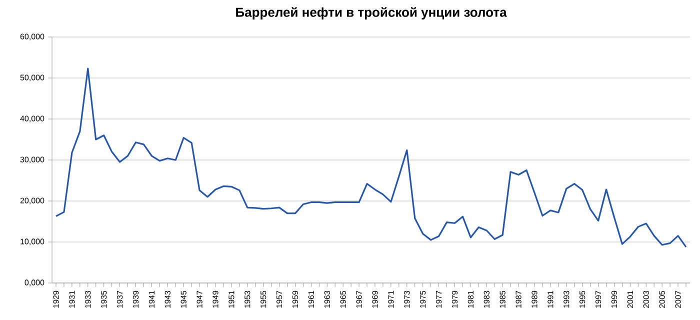 The height and width of the screenshot is (320, 700). What do you see at coordinates (503, 299) in the screenshot?
I see `x-tick-label: 1985` at bounding box center [503, 299].